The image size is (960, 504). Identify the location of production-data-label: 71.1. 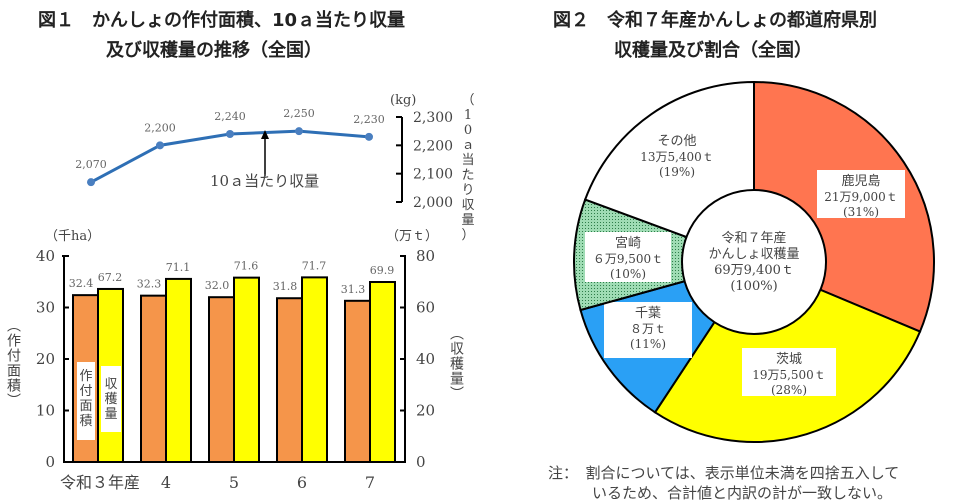
(178, 267).